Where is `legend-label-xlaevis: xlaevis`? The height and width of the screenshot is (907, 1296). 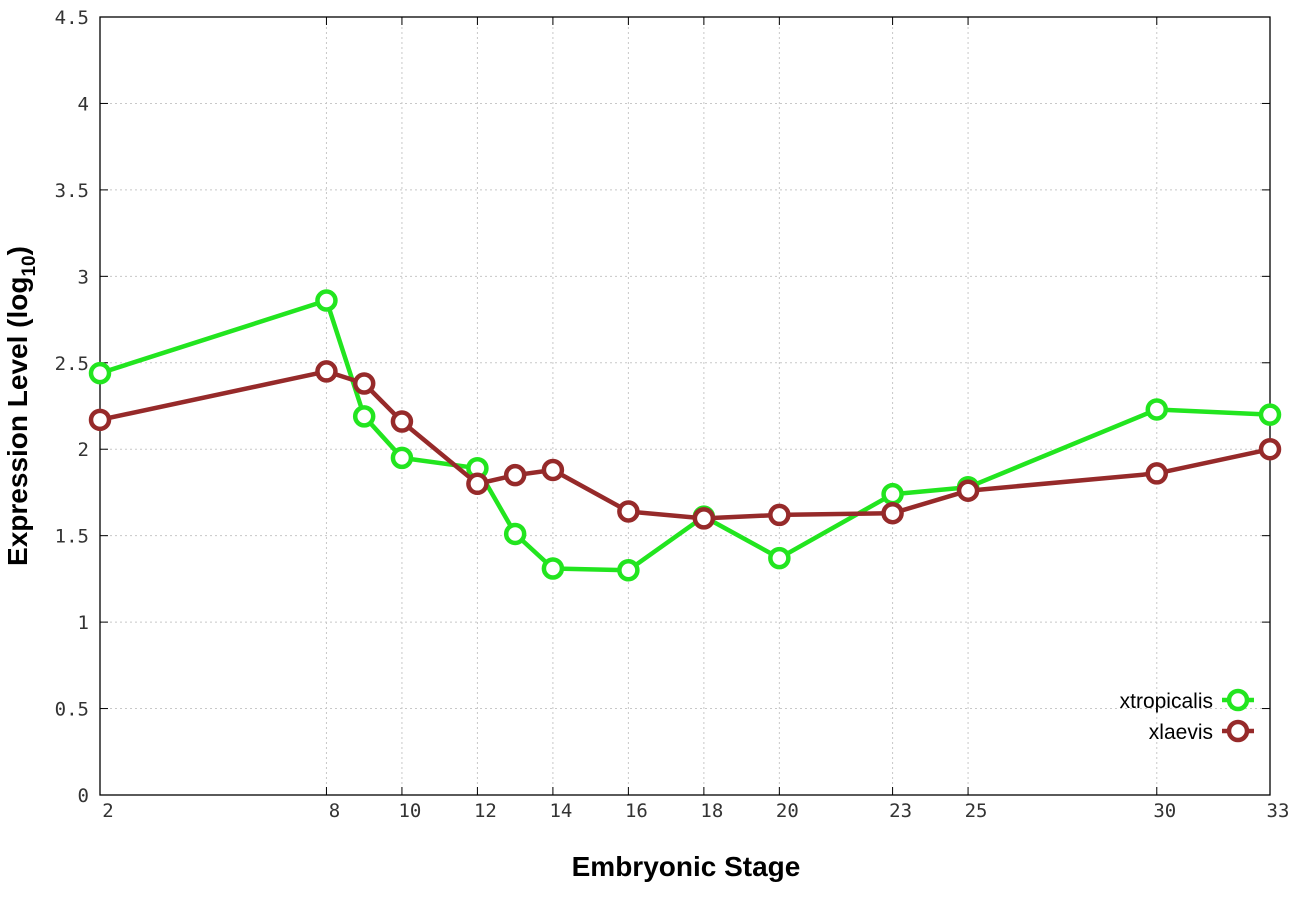
legend-label-xlaevis: xlaevis is located at coordinates (1181, 732).